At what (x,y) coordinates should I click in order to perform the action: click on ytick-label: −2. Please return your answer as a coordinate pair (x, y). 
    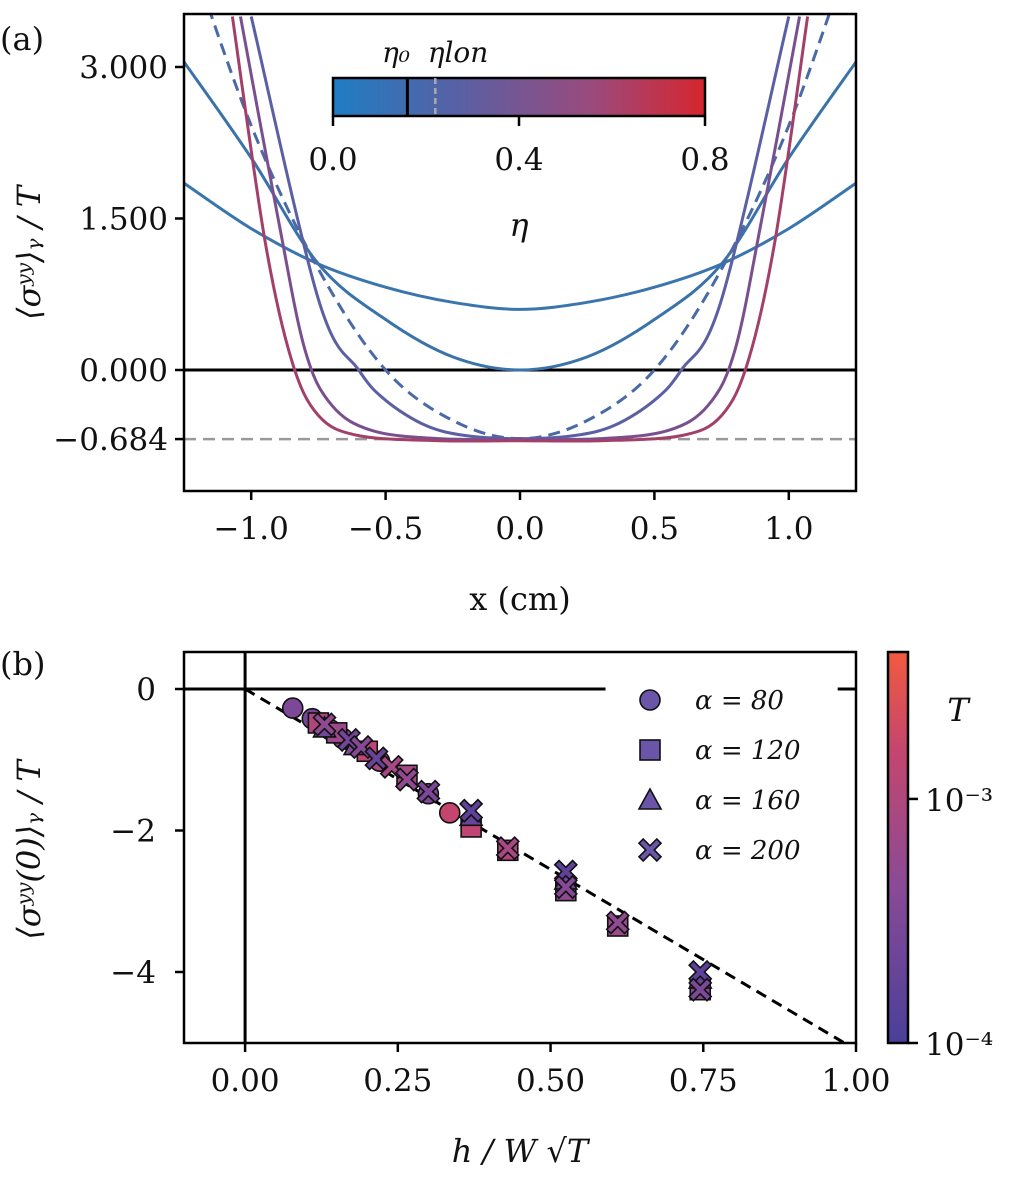
    Looking at the image, I should click on (133, 832).